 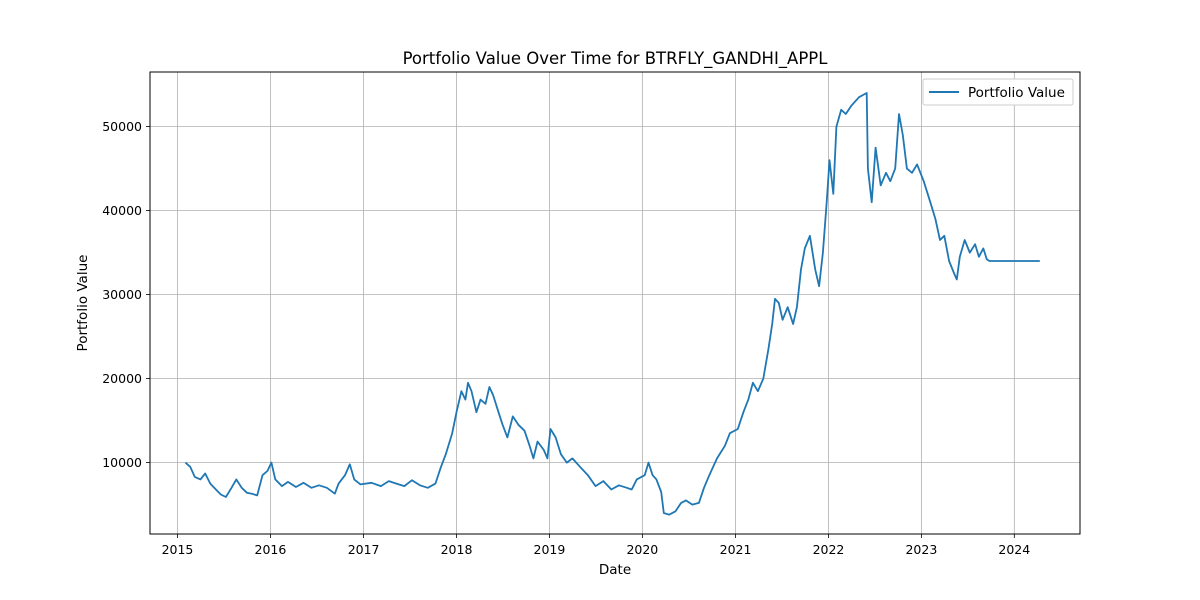 I want to click on x-tick-label: 2015, so click(x=178, y=549).